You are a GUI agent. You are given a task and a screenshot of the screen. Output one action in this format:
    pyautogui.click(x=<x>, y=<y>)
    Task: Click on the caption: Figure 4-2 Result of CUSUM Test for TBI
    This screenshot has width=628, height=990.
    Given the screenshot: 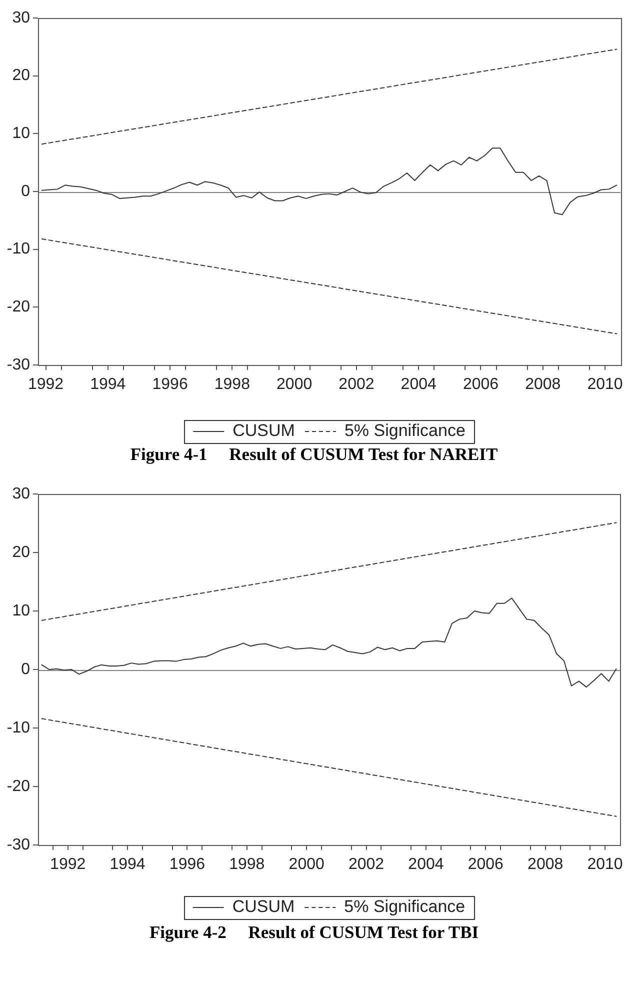 What is the action you would take?
    pyautogui.click(x=314, y=932)
    